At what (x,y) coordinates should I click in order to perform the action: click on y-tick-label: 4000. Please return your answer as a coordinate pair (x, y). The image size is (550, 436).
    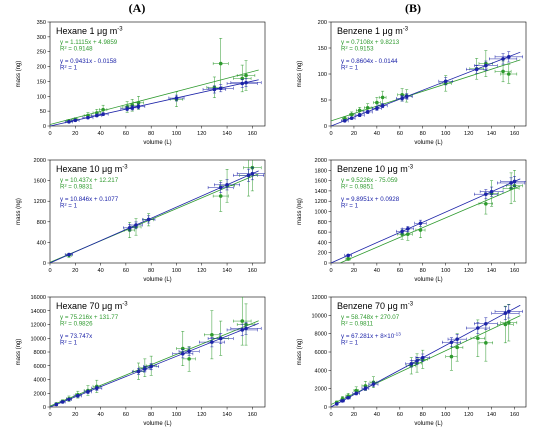
    Looking at the image, I should click on (40, 381).